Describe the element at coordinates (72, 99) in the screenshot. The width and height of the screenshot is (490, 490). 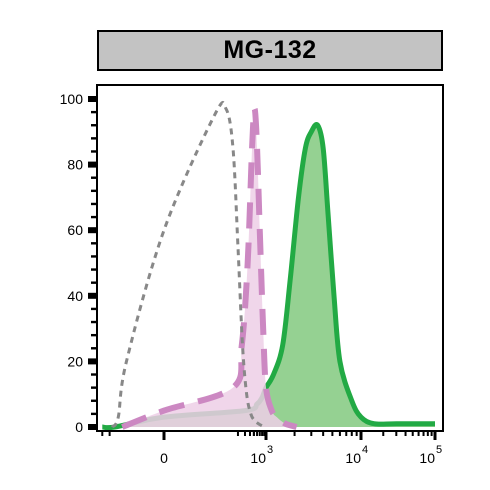
I see `y-tick-label: 100` at that location.